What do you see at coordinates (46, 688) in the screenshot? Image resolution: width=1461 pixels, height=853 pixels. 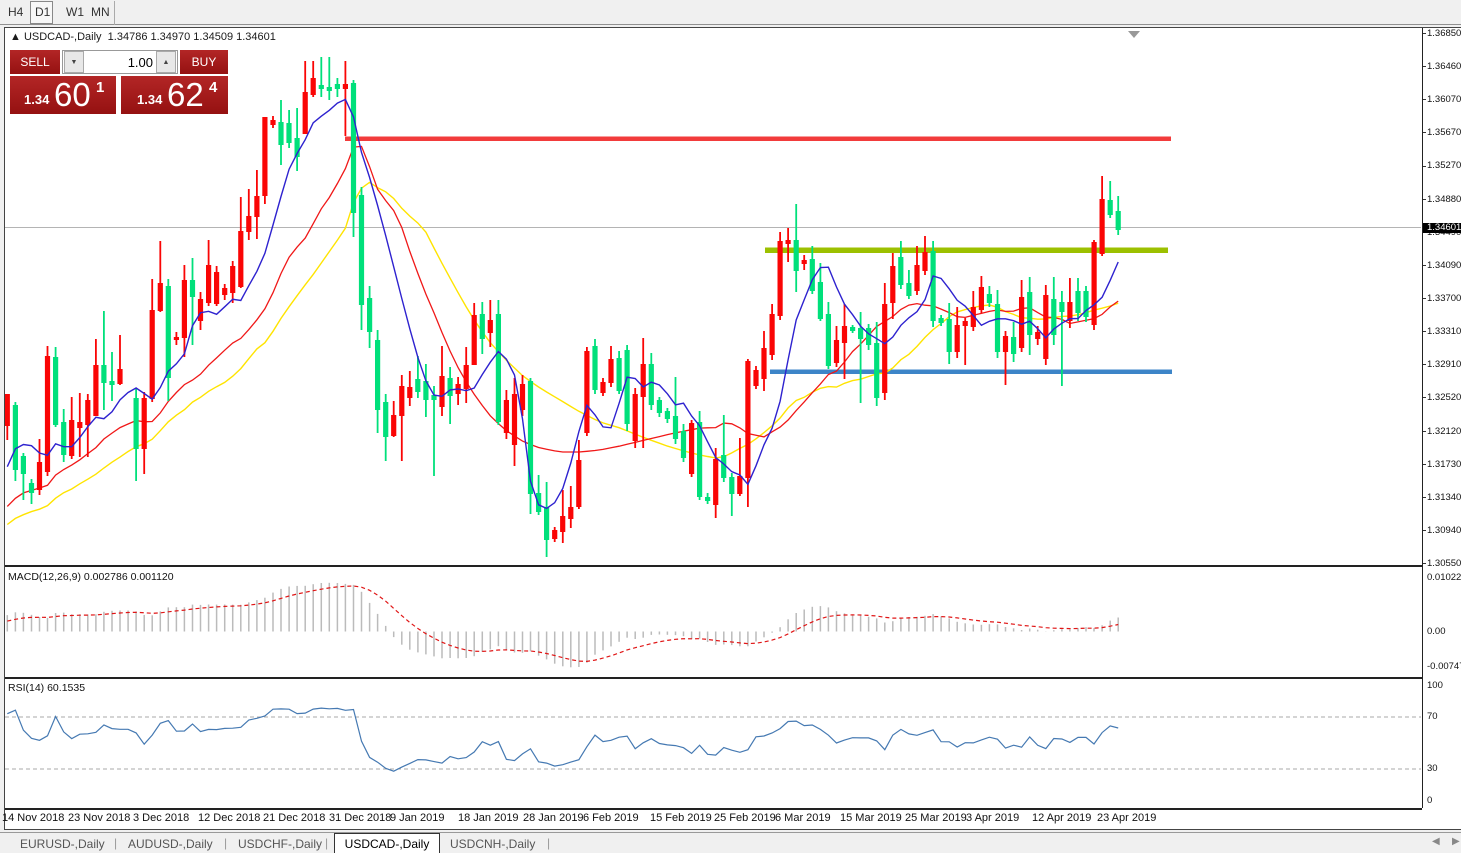 I see `svg-text: RSI(14) 60.1535` at bounding box center [46, 688].